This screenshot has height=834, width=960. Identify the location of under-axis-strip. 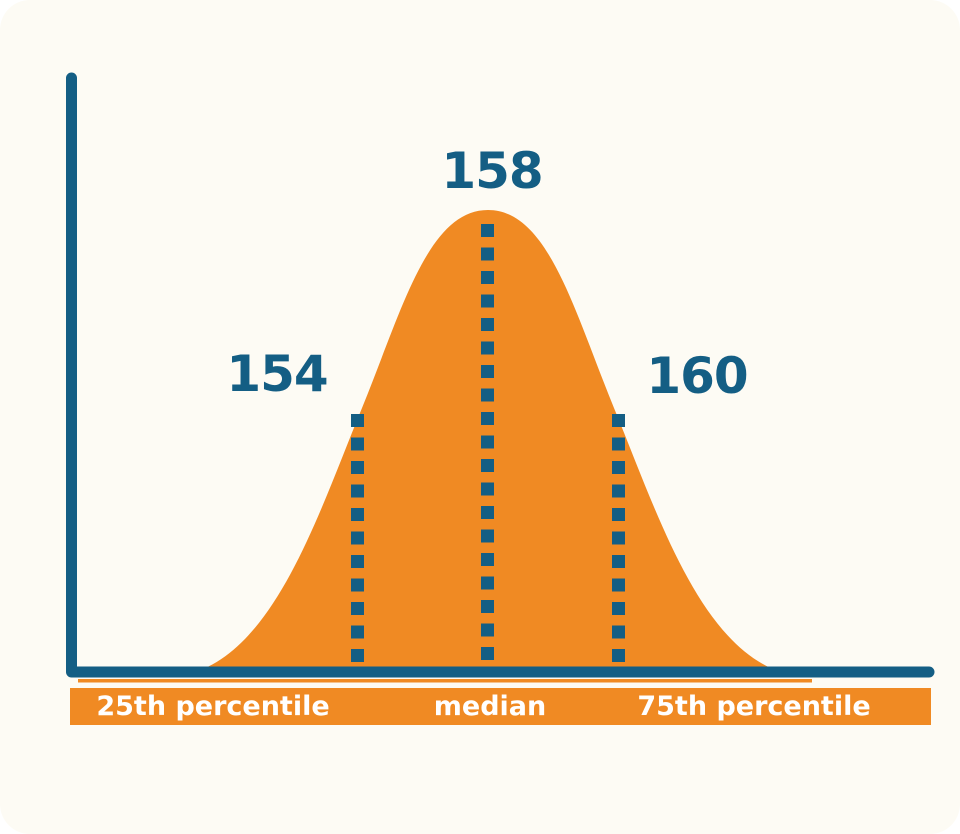
(445, 681).